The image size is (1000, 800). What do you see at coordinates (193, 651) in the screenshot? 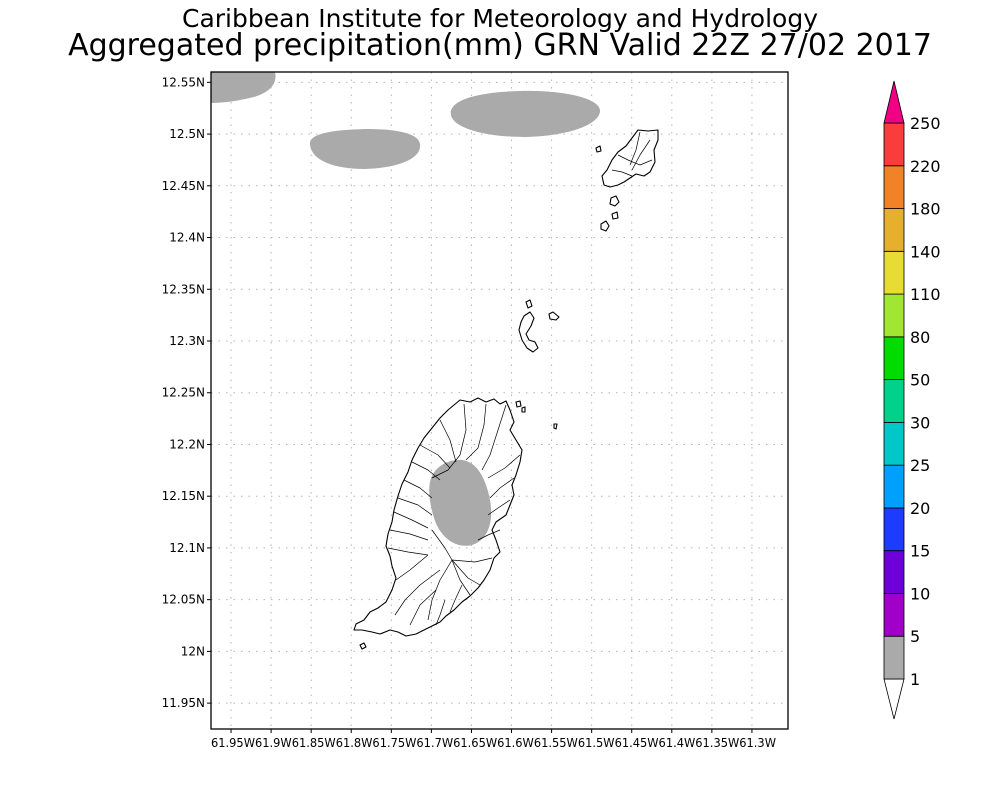
I see `lat-tick-label-11: 12N` at bounding box center [193, 651].